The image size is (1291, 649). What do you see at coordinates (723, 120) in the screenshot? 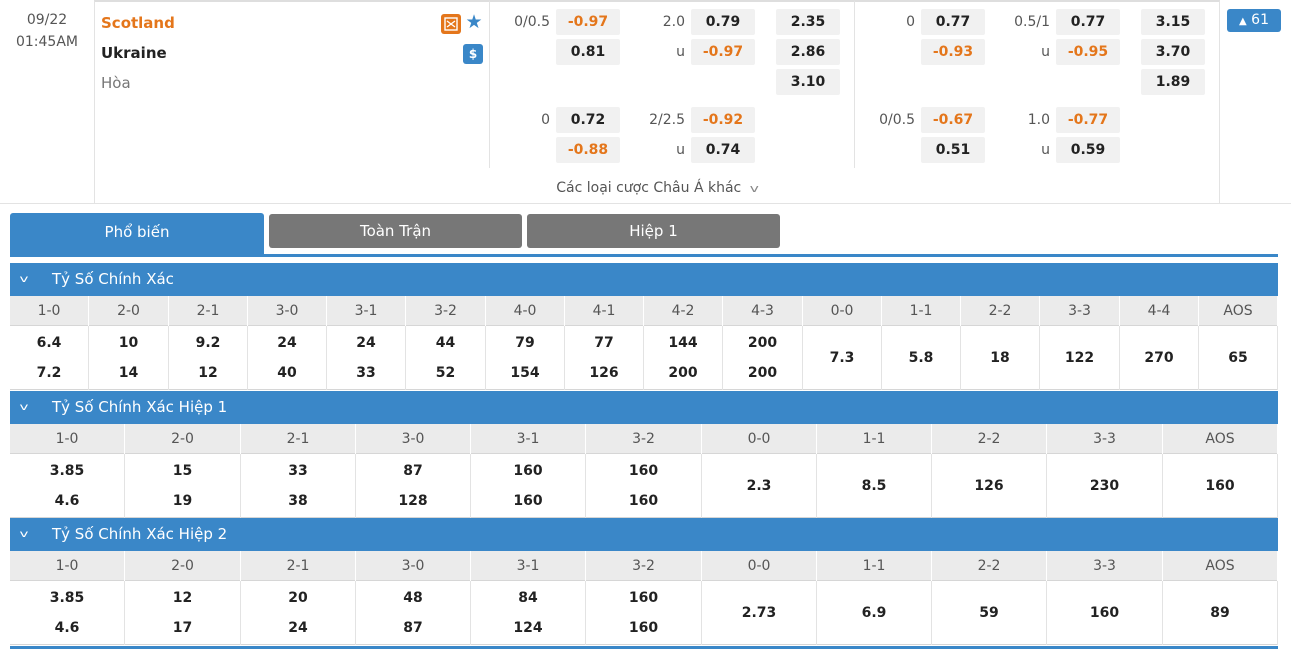
I see `alt-ou-over-odd: -0.92` at bounding box center [723, 120].